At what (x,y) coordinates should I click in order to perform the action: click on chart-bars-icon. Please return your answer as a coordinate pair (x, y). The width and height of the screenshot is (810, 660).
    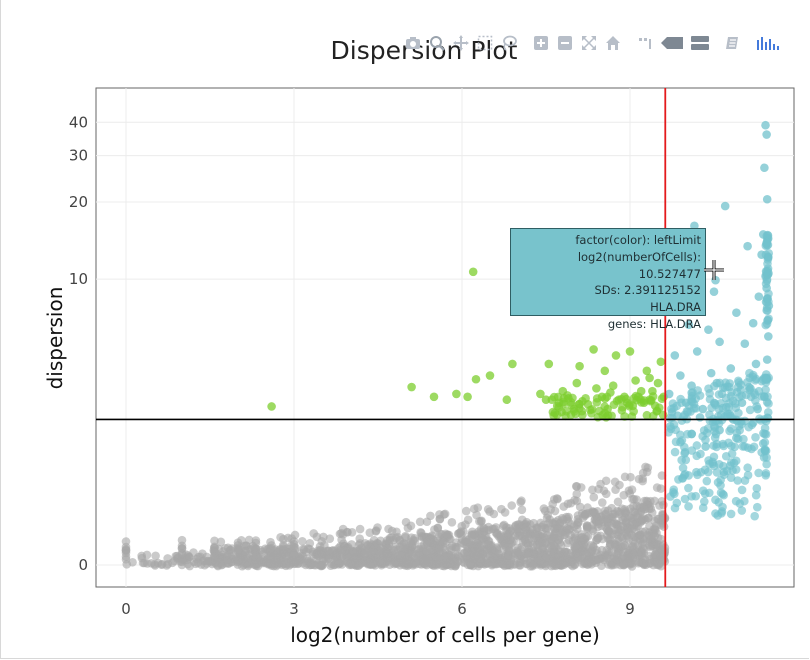
    Looking at the image, I should click on (769, 43).